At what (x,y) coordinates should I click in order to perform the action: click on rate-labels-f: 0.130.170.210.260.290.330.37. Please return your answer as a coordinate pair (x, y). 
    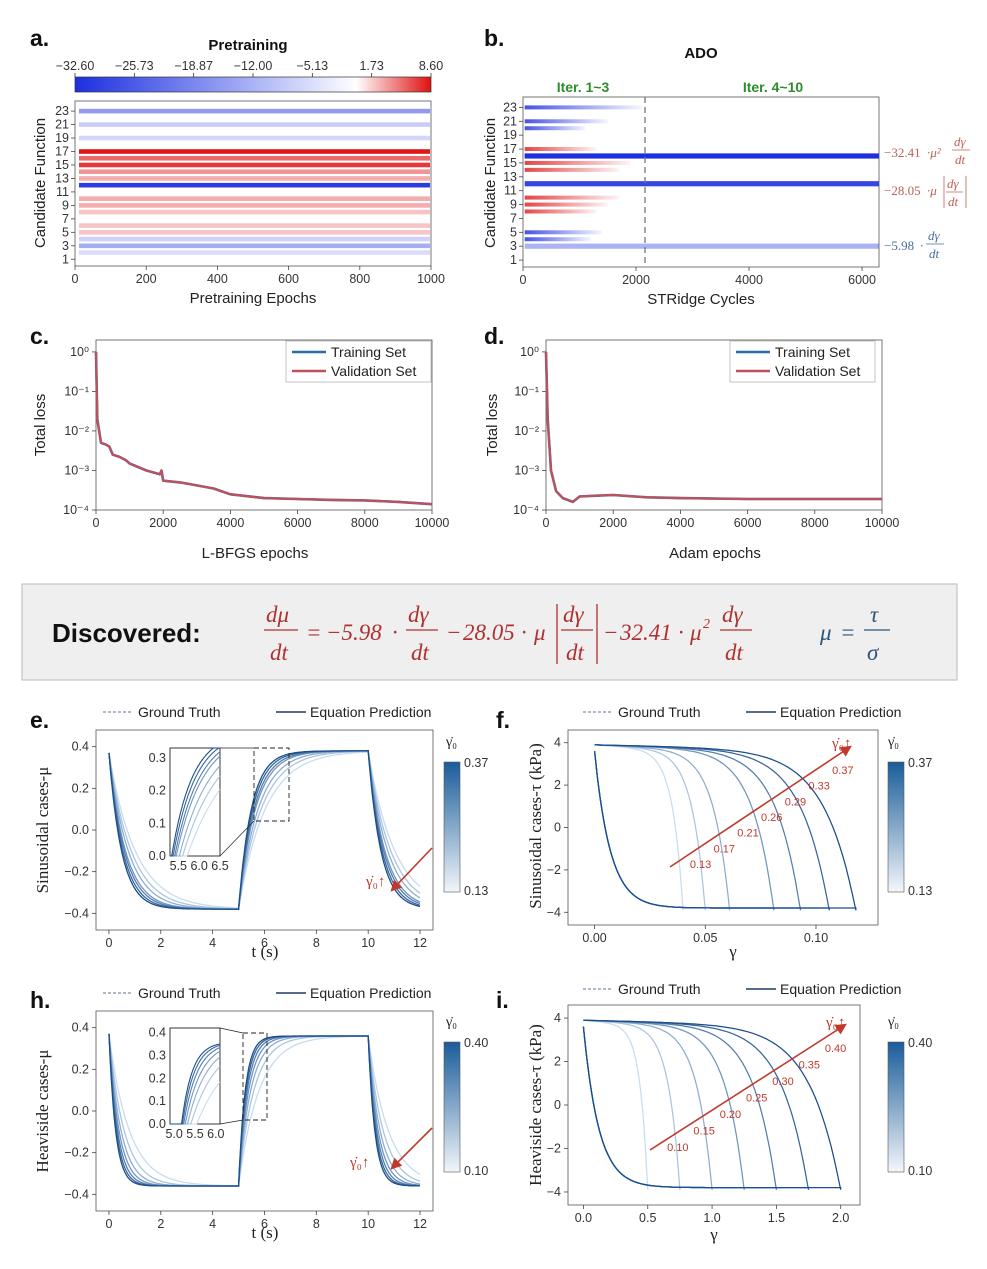
    Looking at the image, I should click on (772, 818).